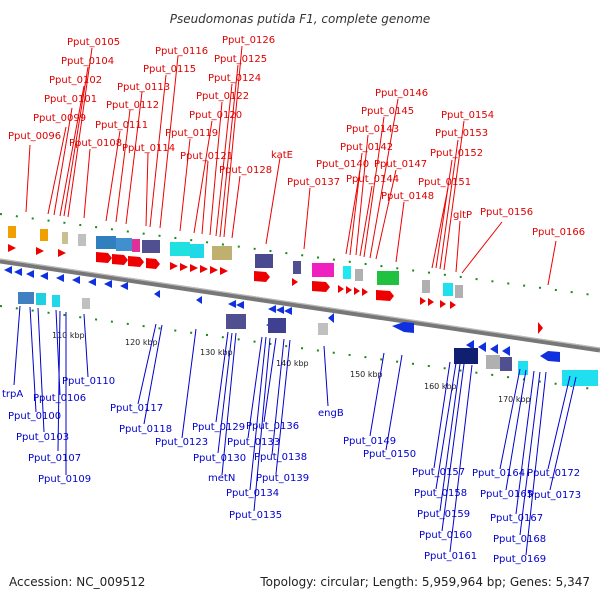 The image size is (600, 600). I want to click on gene-label: Pput_0144, so click(372, 179).